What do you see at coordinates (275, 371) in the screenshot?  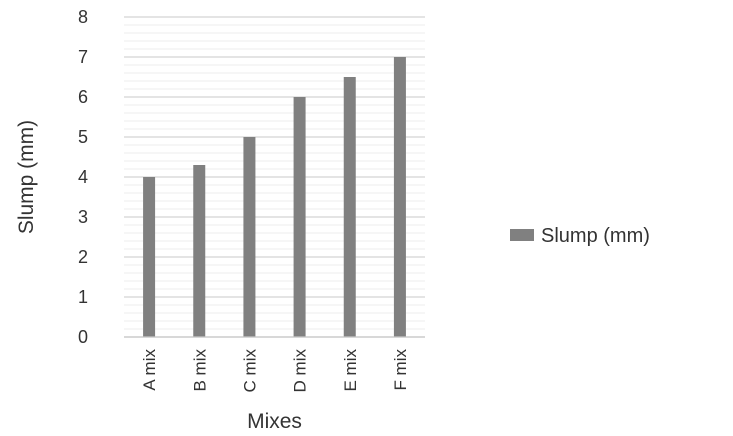 I see `x-axis-ticks: A mix B mix C mix D mix E mix F mix` at bounding box center [275, 371].